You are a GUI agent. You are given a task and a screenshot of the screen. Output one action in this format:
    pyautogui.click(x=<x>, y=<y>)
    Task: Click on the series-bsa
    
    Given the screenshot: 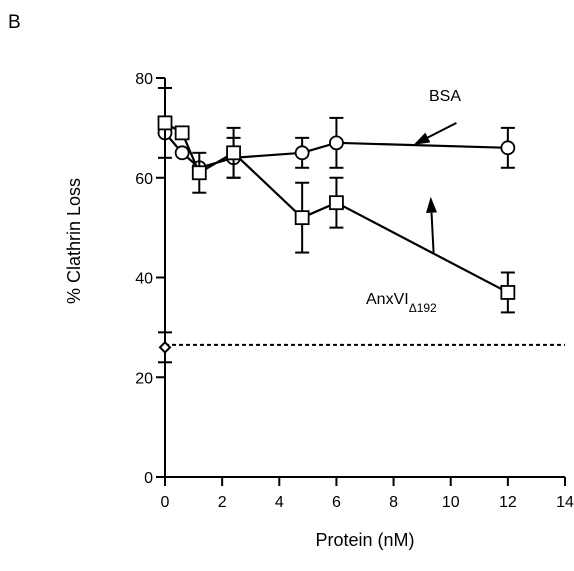 What is the action you would take?
    pyautogui.click(x=336, y=147)
    